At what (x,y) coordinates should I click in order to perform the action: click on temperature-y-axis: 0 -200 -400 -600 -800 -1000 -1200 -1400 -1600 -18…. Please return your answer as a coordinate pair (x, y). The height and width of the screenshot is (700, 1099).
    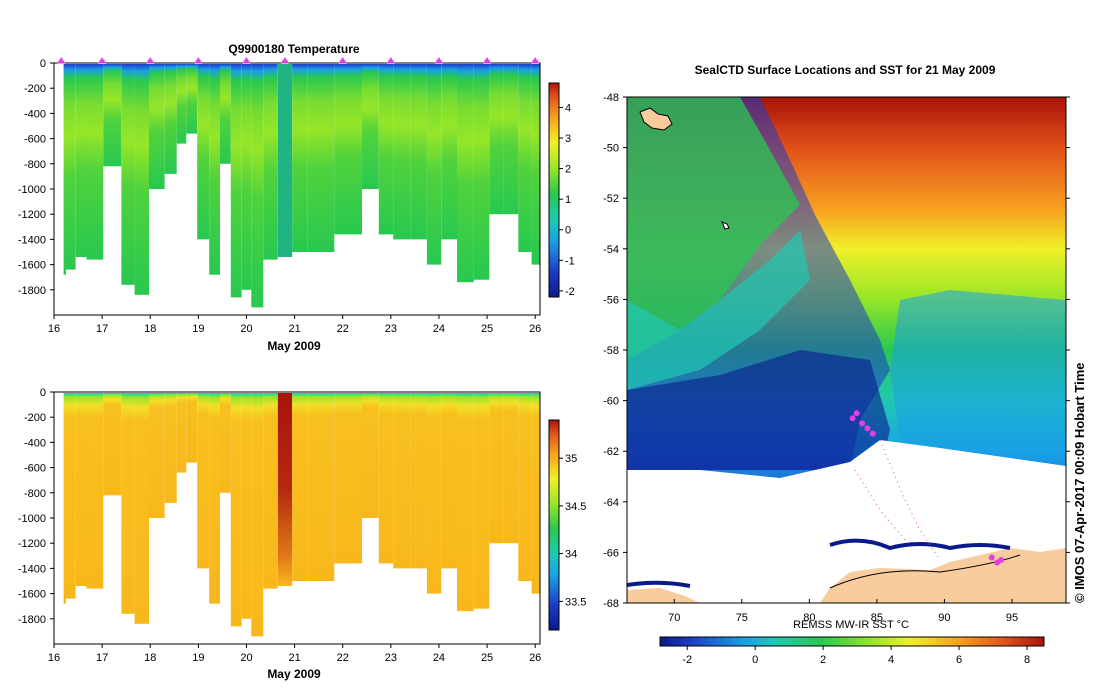
    Looking at the image, I should click on (36, 177).